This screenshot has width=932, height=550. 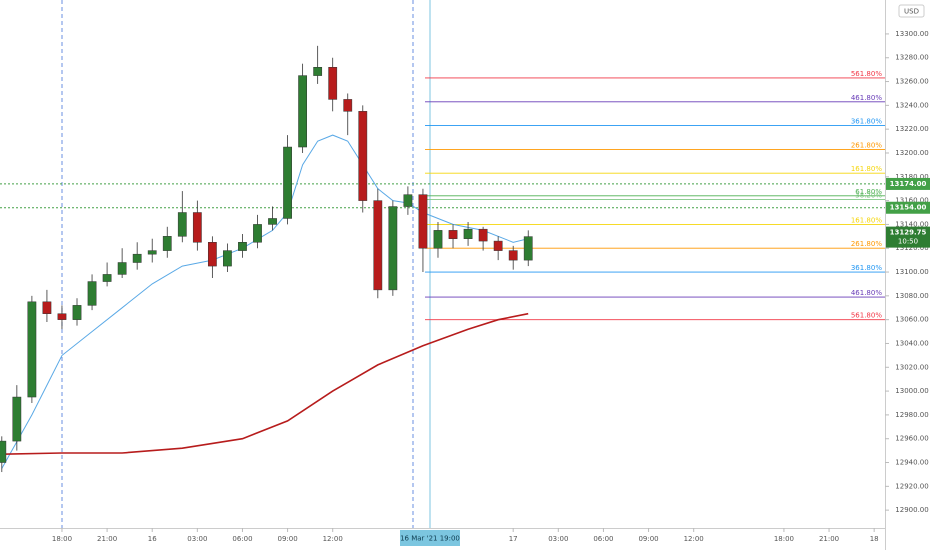 I want to click on indicator-line, so click(x=265, y=383).